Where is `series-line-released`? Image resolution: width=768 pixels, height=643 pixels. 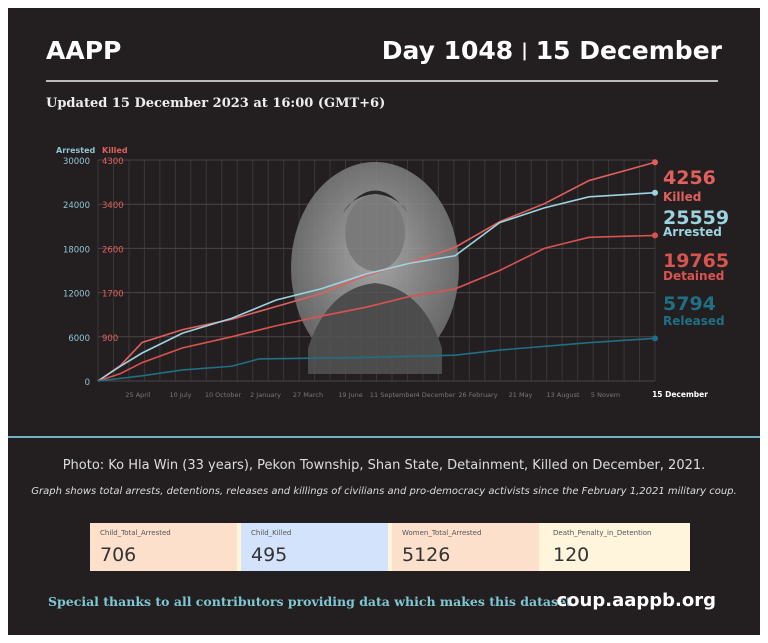 series-line-released is located at coordinates (376, 359).